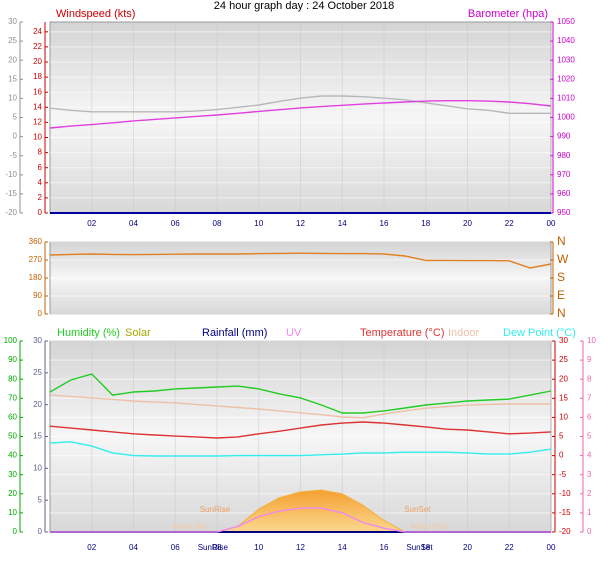 The width and height of the screenshot is (608, 561). I want to click on x-tick-label: 08, so click(217, 547).